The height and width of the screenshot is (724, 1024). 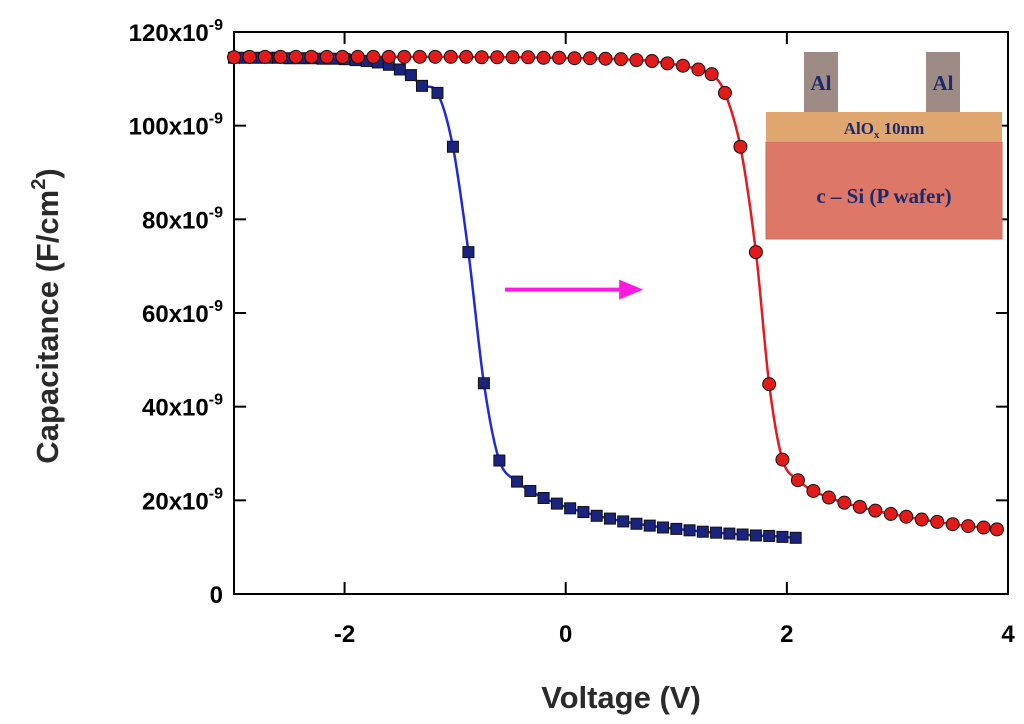 I want to click on arrow-head, so click(x=631, y=289).